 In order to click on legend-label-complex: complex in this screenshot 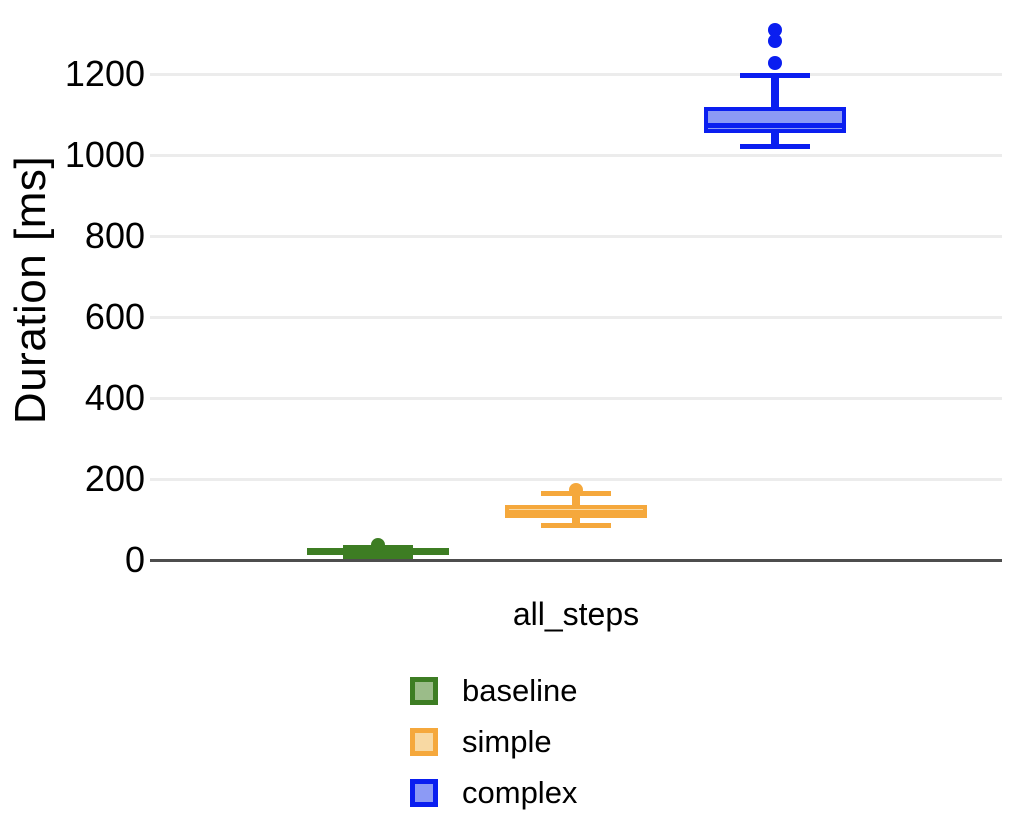, I will do `click(520, 792)`.